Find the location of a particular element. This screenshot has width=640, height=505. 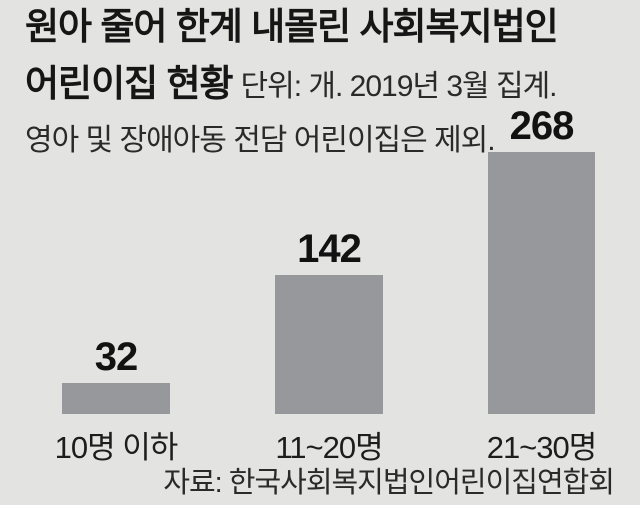

bar-category-label: 21~30명 is located at coordinates (542, 447).